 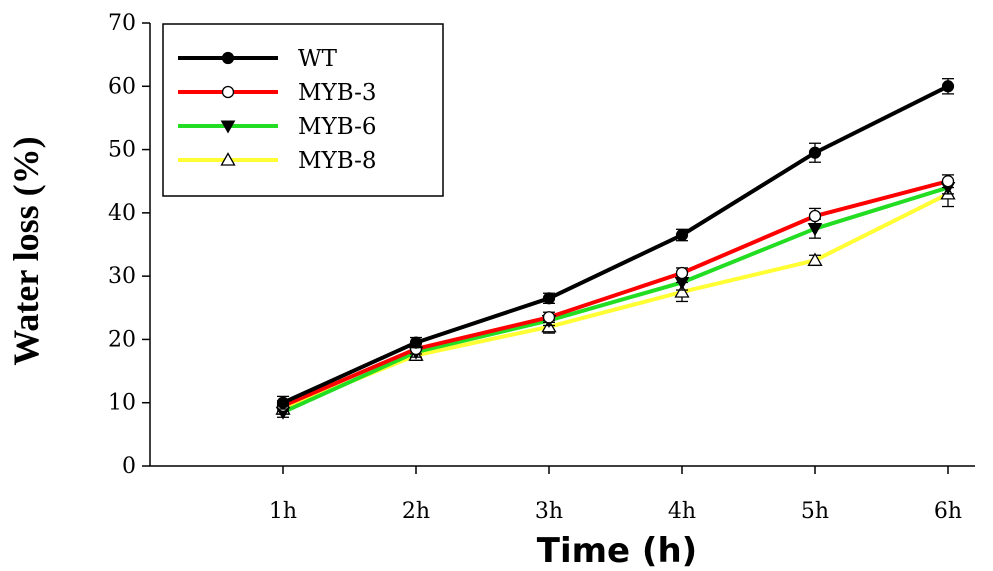 What do you see at coordinates (228, 58) in the screenshot?
I see `legend-marker-wt` at bounding box center [228, 58].